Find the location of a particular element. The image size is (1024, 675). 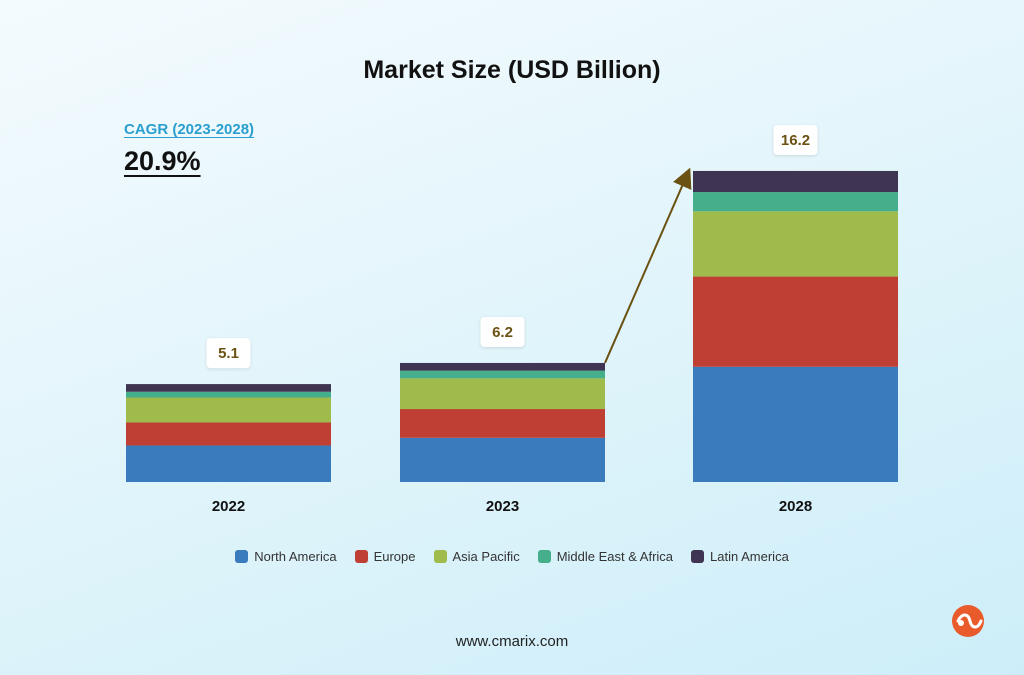

bar-segment-2023-latin-america is located at coordinates (502, 366).